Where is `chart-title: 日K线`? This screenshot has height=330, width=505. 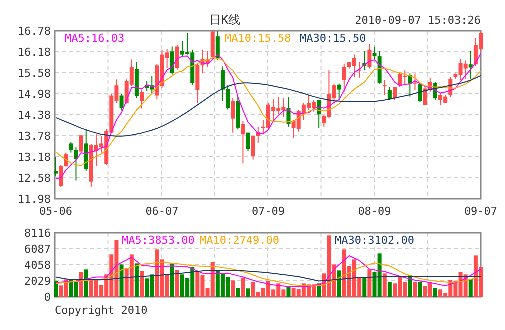 chart-title: 日K线 is located at coordinates (225, 20).